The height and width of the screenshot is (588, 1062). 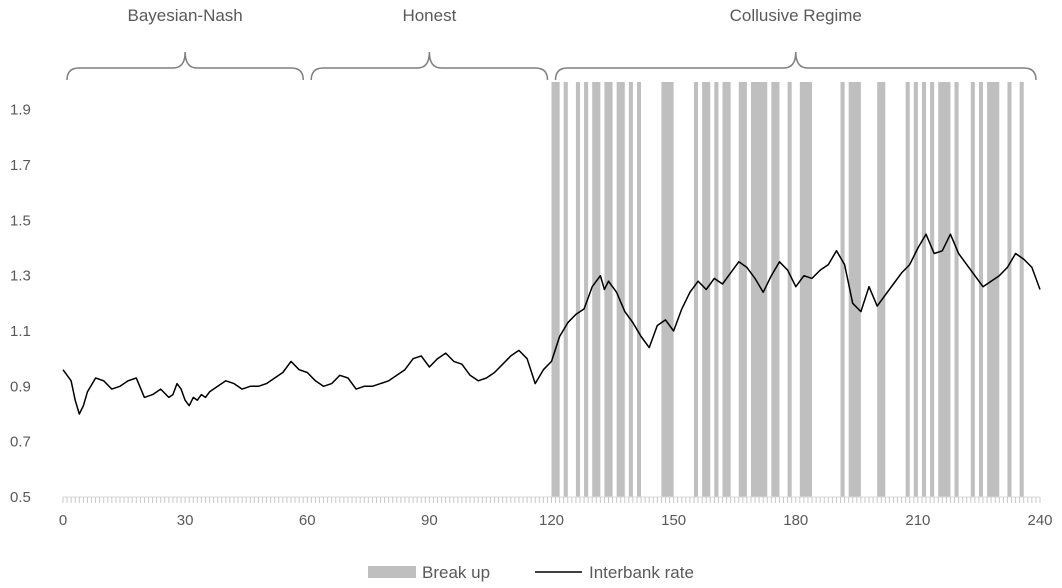 I want to click on legend: Break up Interbank rate, so click(x=531, y=572).